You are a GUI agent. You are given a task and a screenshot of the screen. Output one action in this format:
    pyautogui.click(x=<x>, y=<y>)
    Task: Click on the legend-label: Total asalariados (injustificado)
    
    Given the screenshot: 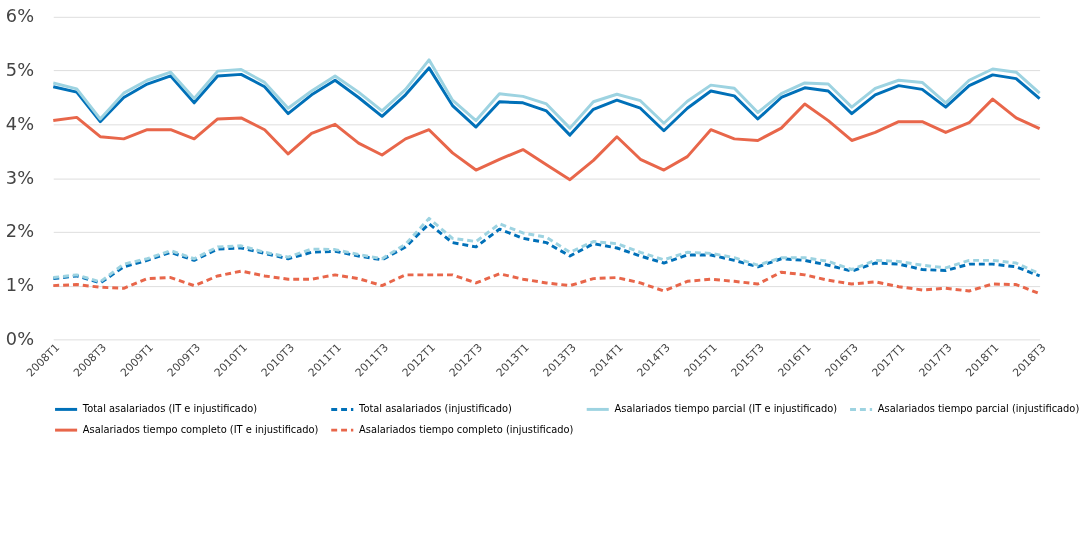 What is the action you would take?
    pyautogui.click(x=435, y=409)
    